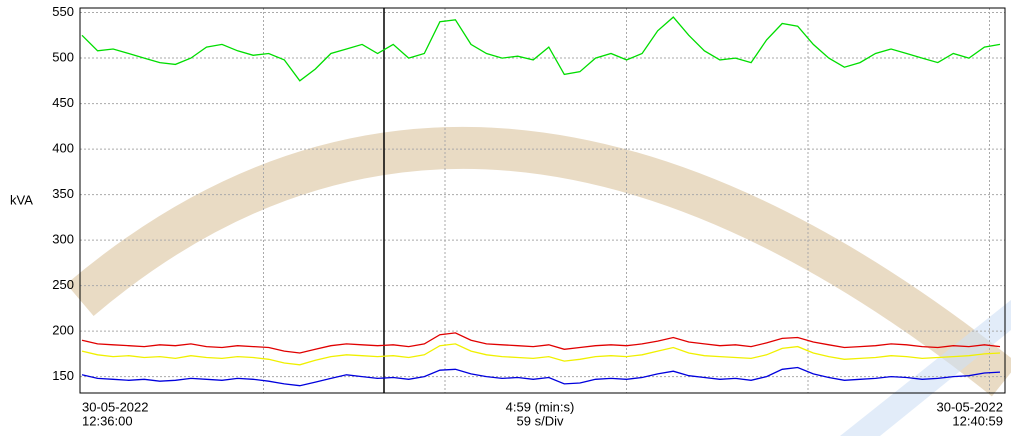 Image resolution: width=1011 pixels, height=441 pixels. What do you see at coordinates (63, 375) in the screenshot?
I see `y-tick-label: 150` at bounding box center [63, 375].